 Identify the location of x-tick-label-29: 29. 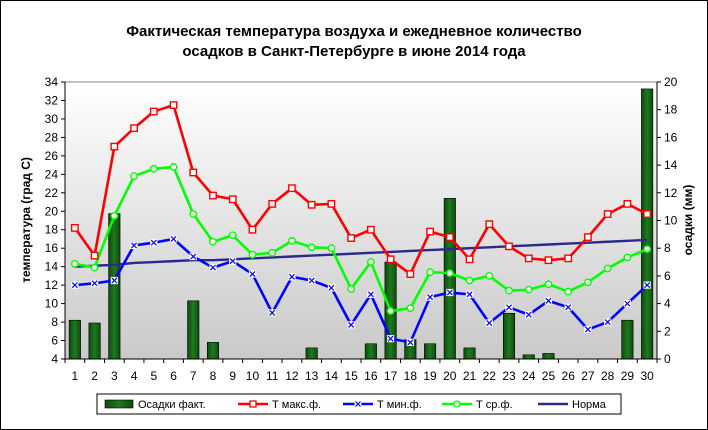
(628, 376).